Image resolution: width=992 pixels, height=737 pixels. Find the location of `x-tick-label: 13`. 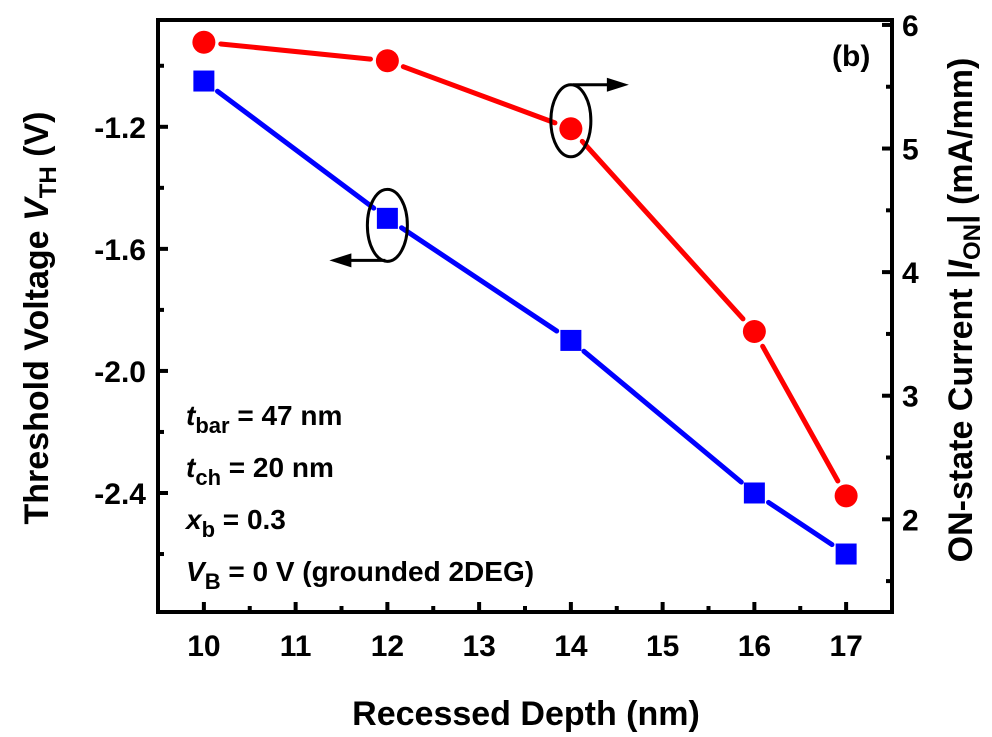

x-tick-label: 13 is located at coordinates (478, 646).